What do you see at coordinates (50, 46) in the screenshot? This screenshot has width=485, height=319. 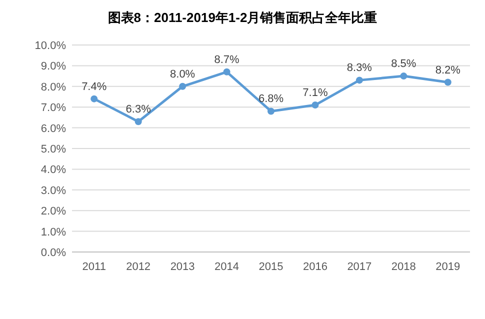 I see `y-tick-label: 10.0%` at bounding box center [50, 46].